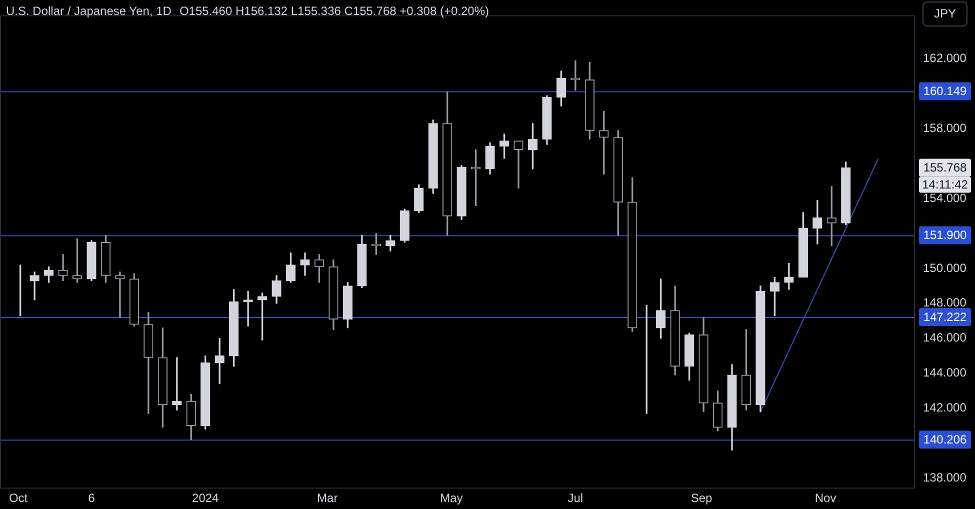  Describe the element at coordinates (945, 167) in the screenshot. I see `text: 155.768` at that location.